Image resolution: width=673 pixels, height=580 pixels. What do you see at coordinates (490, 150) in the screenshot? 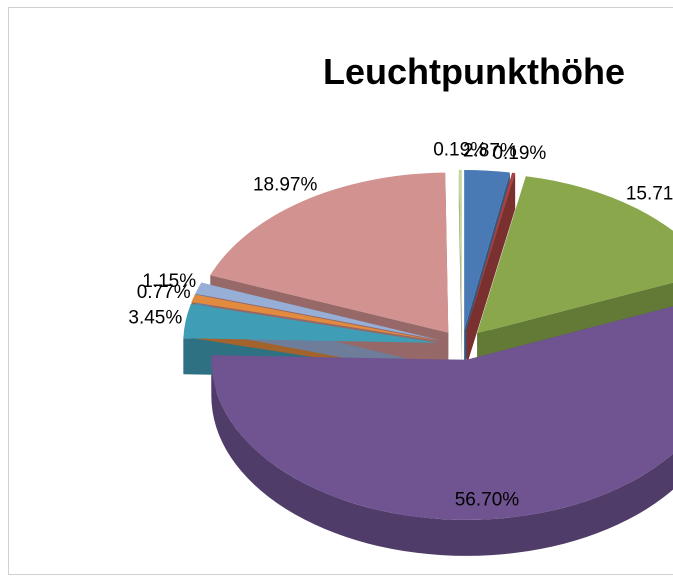
I see `data-label: 2.87%` at bounding box center [490, 150].